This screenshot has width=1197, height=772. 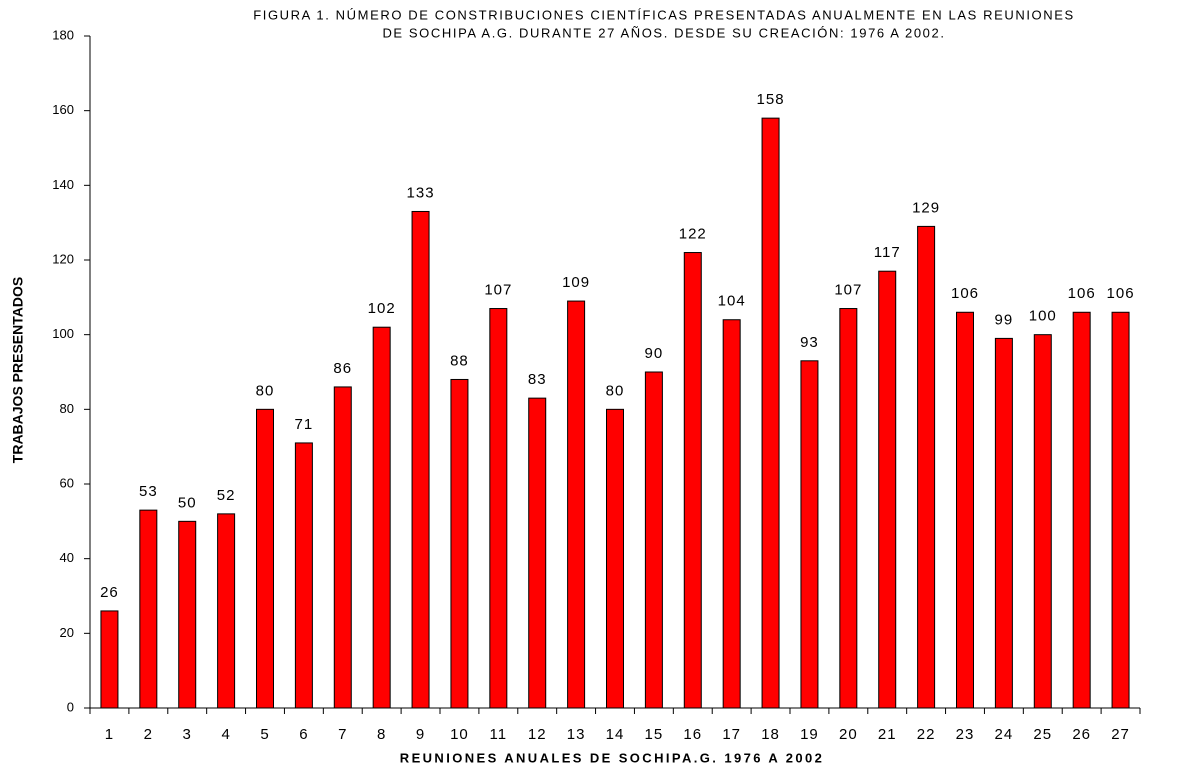 What do you see at coordinates (576, 734) in the screenshot?
I see `x-tick-label: 13` at bounding box center [576, 734].